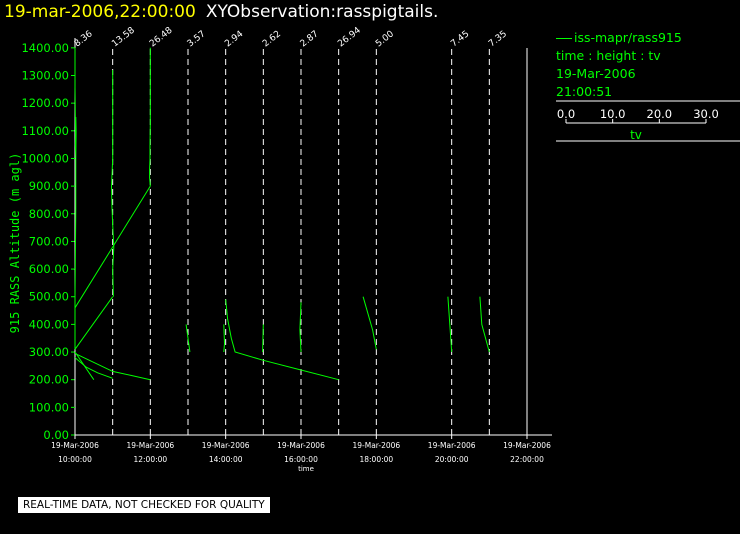 The width and height of the screenshot is (740, 534). What do you see at coordinates (161, 37) in the screenshot?
I see `profile-offset-label: 26.48` at bounding box center [161, 37].